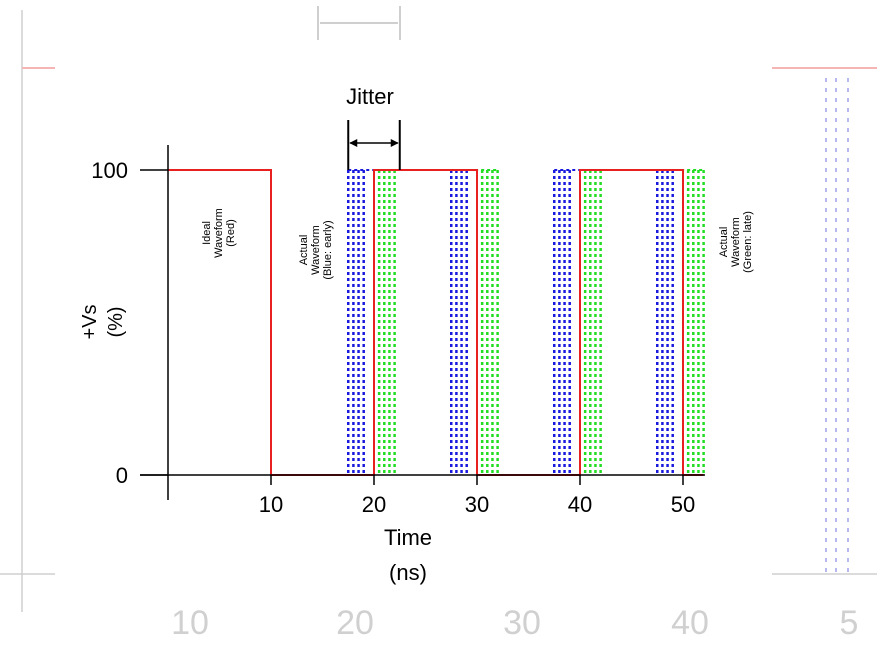 The height and width of the screenshot is (645, 877). I want to click on ghost-tick-5: 5, so click(849, 623).